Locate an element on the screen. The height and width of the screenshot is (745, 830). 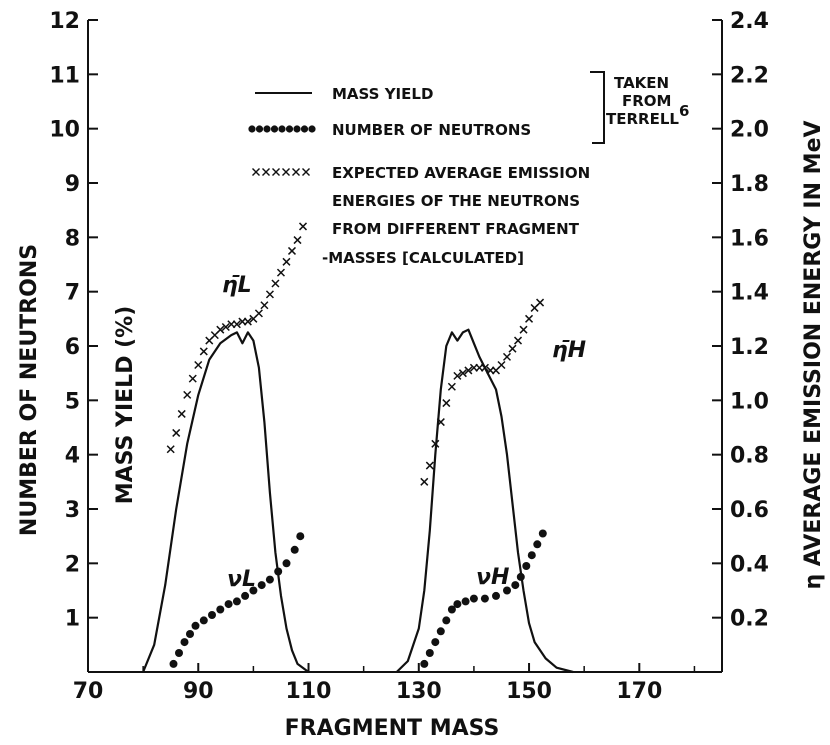
x-tick-label: 110 is located at coordinates (309, 691).